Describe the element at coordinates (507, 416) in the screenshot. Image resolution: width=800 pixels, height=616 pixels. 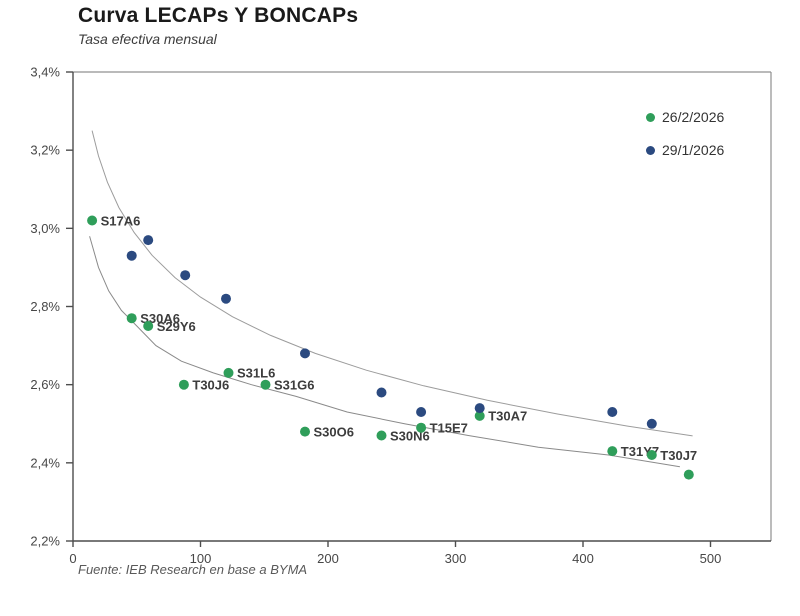
I see `point-label: T30A7` at that location.